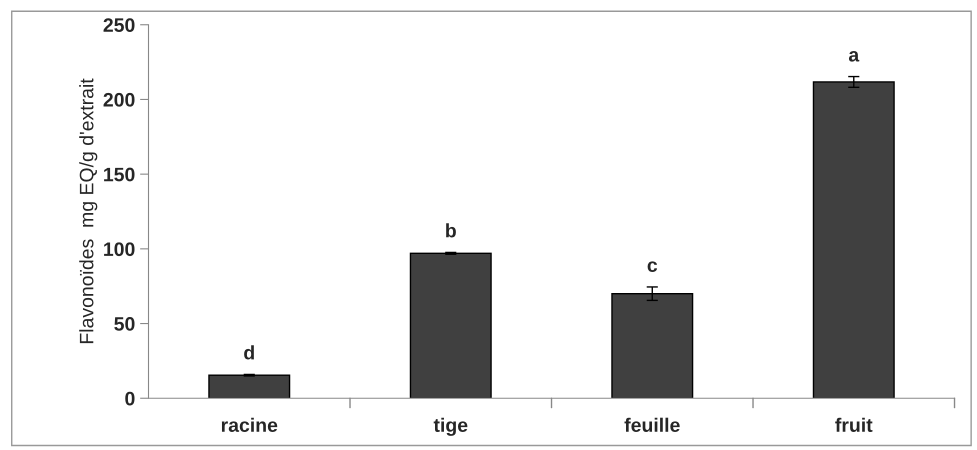 The width and height of the screenshot is (977, 450). Describe the element at coordinates (853, 425) in the screenshot. I see `x-tick-label: fruit` at that location.